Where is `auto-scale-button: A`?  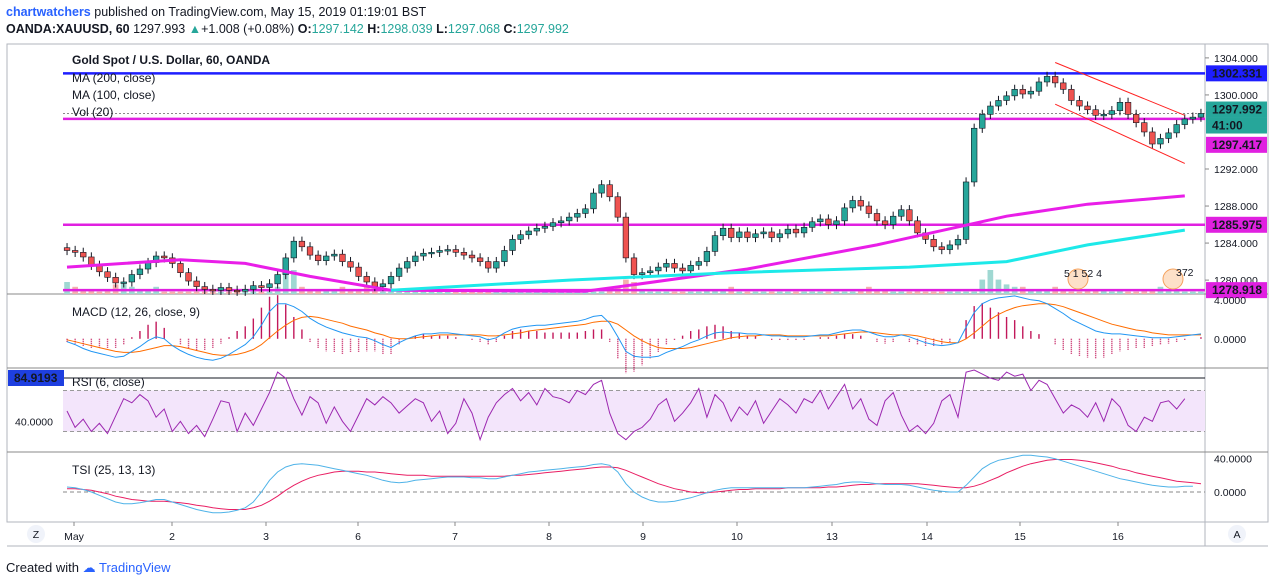
auto-scale-button: A is located at coordinates (1236, 535).